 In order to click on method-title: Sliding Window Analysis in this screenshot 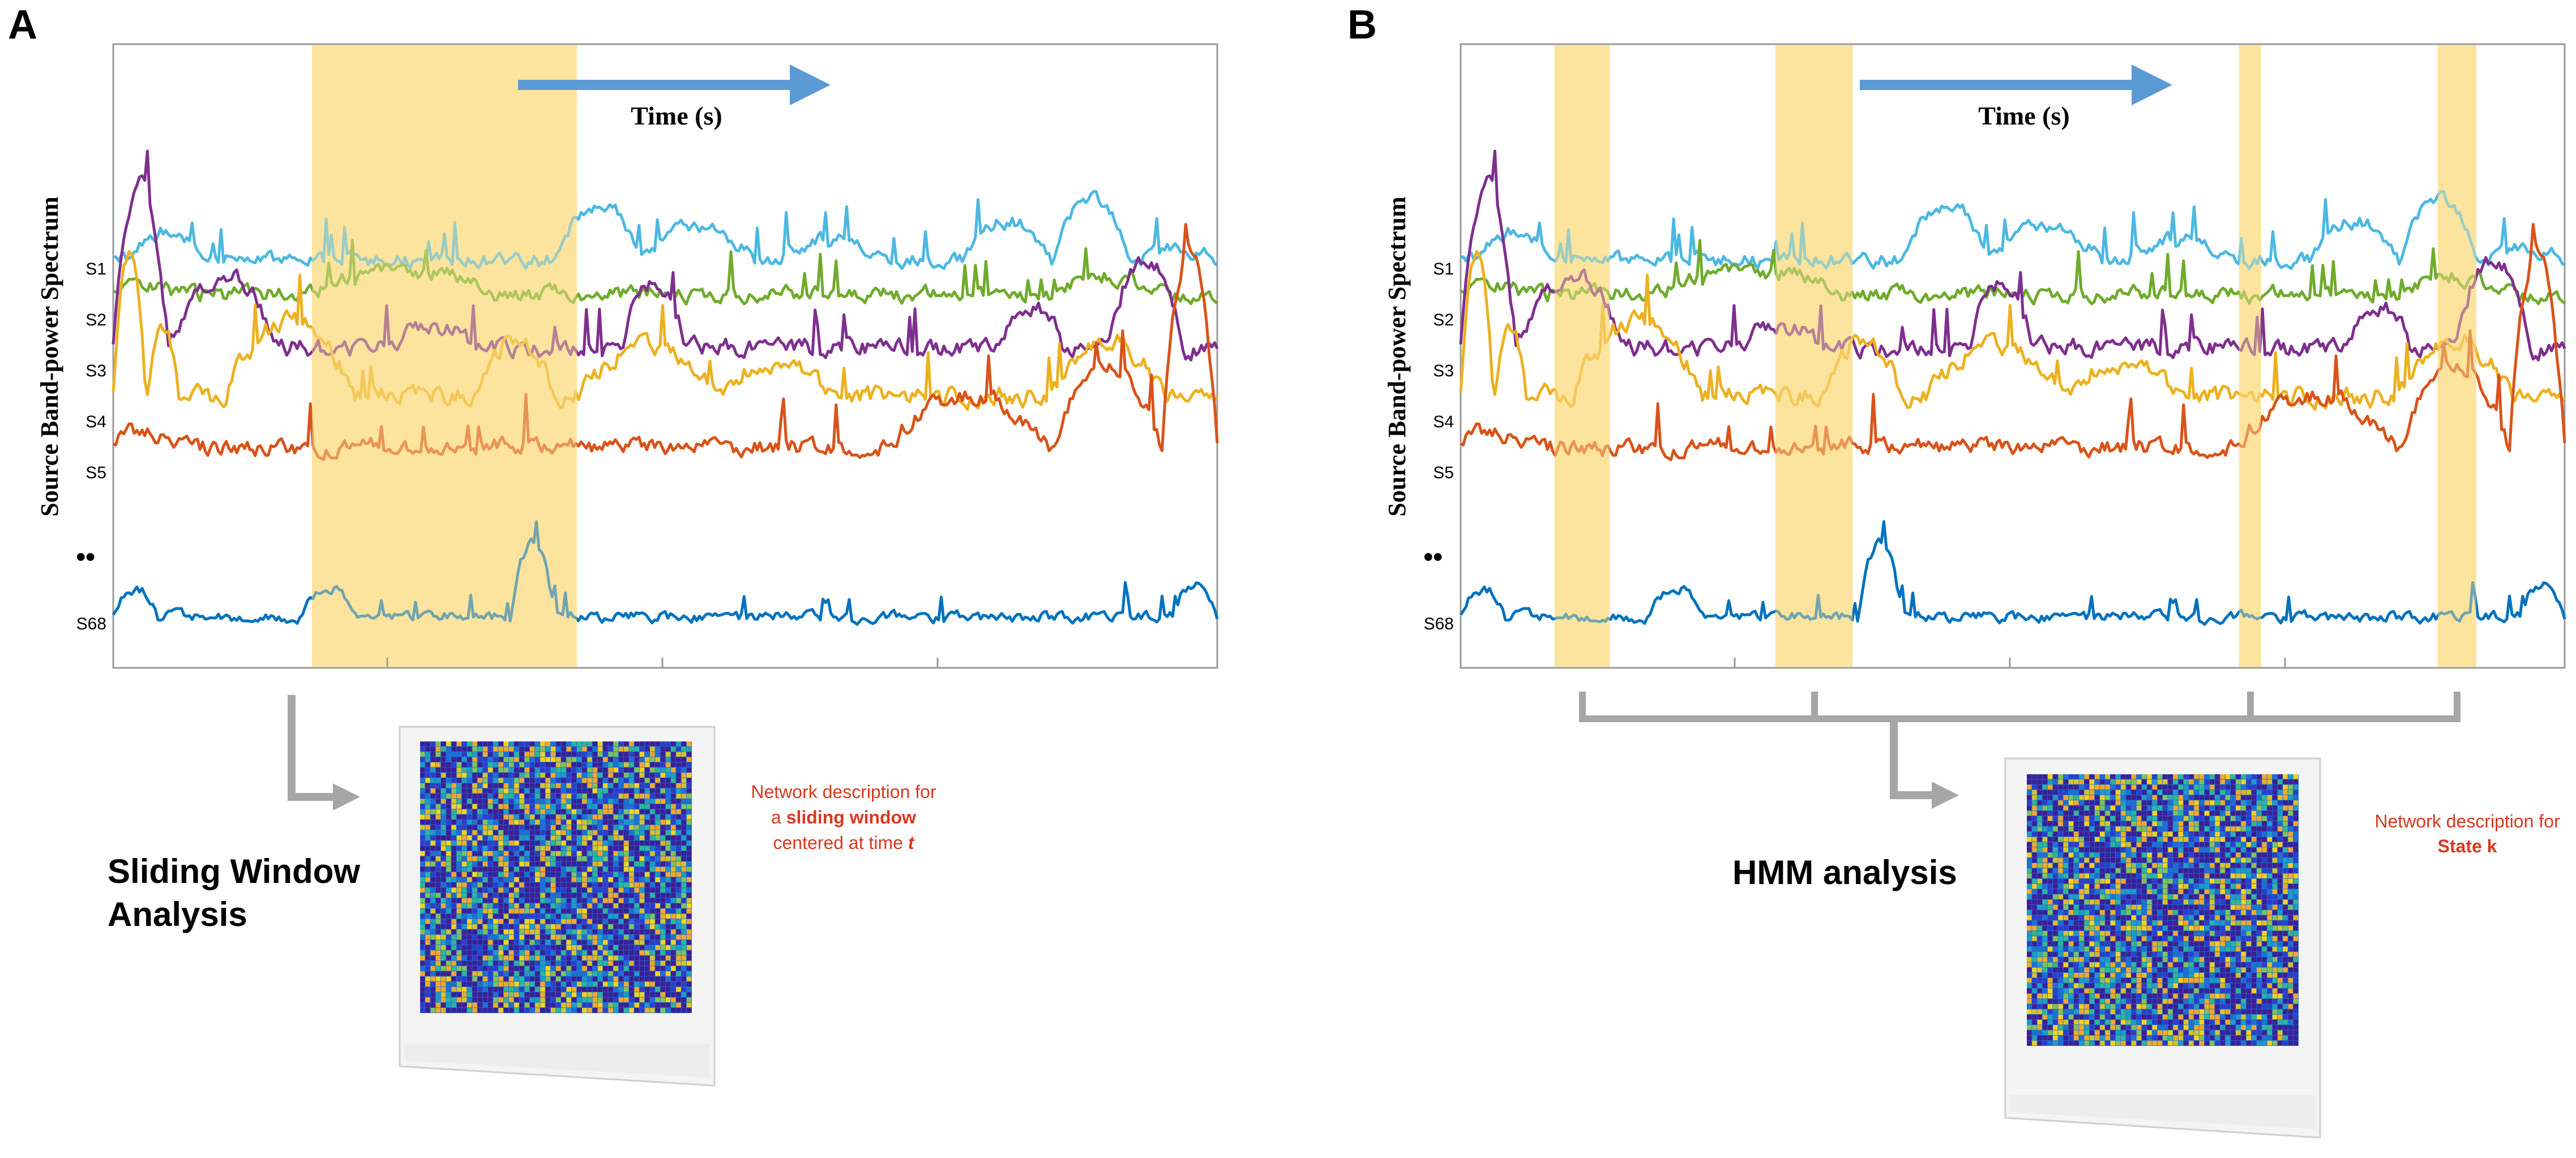, I will do `click(234, 892)`.